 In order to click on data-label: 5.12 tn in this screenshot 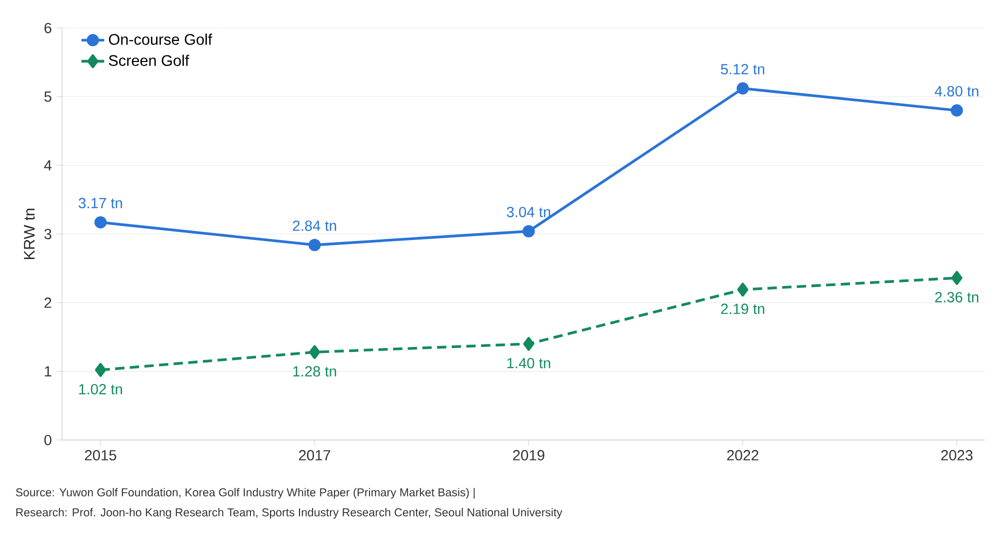, I will do `click(742, 69)`.